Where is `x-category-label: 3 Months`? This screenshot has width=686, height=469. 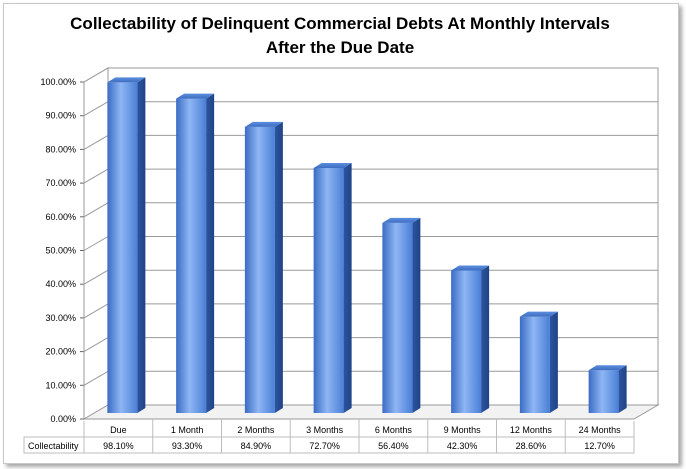 x-category-label: 3 Months is located at coordinates (325, 430).